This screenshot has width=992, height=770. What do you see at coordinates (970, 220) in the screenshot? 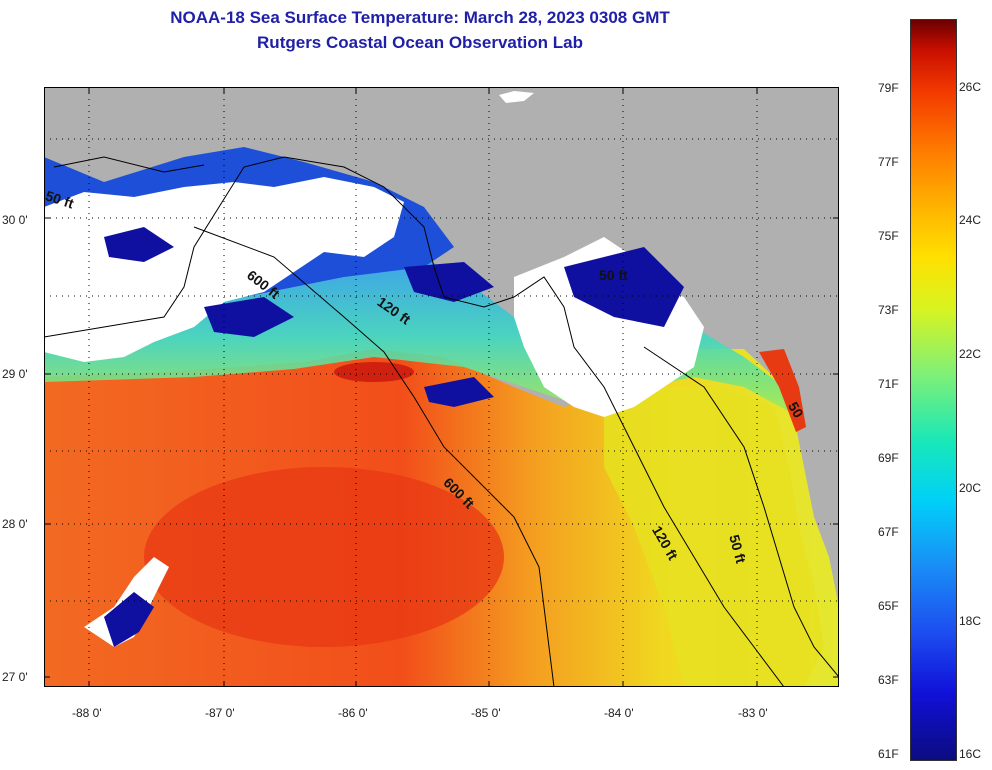
I see `colorbar-c-24: 24C` at bounding box center [970, 220].